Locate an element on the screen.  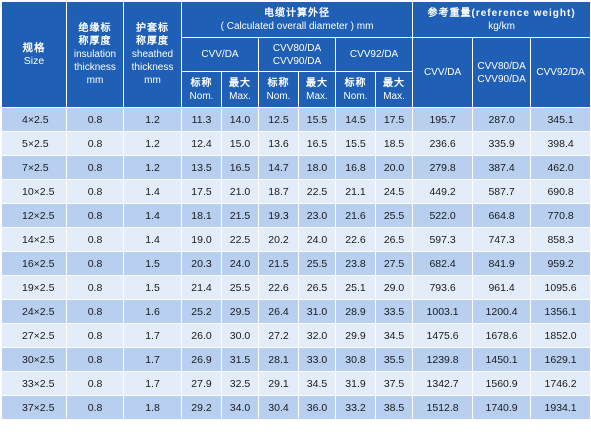
cell-cvv80-nom: 27.2 is located at coordinates (278, 335).